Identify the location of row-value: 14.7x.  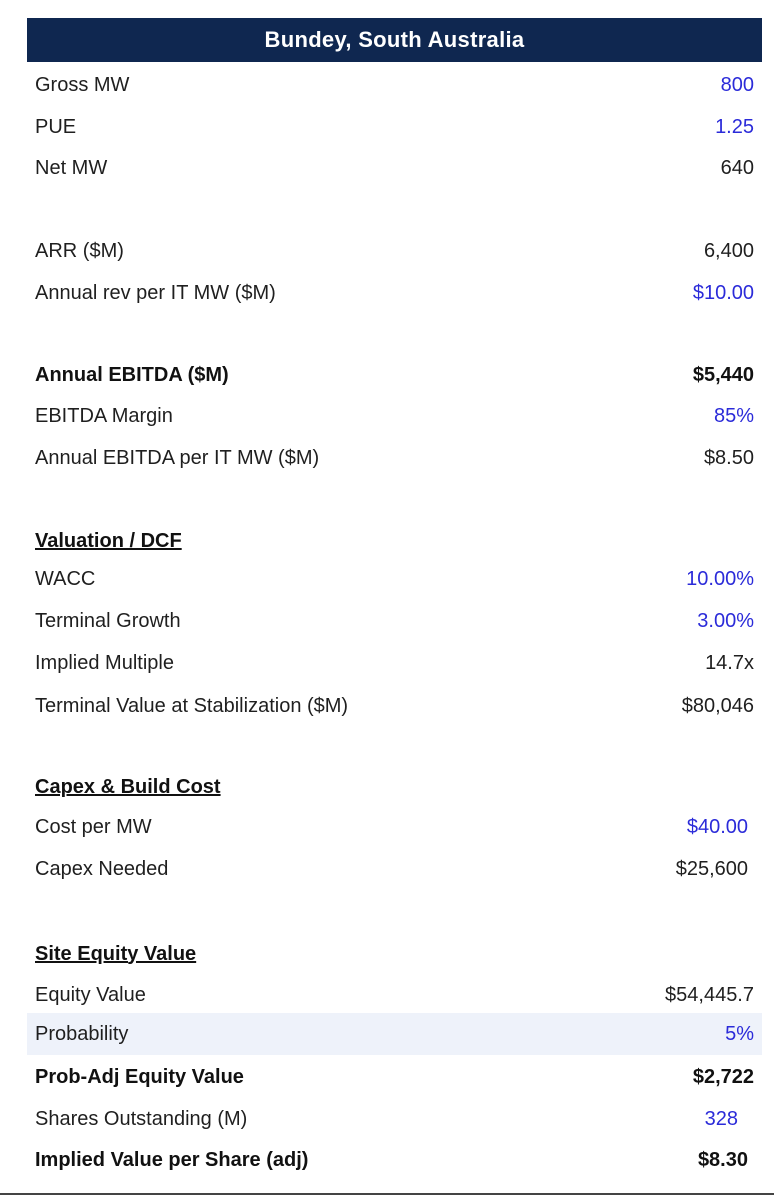
(729, 662).